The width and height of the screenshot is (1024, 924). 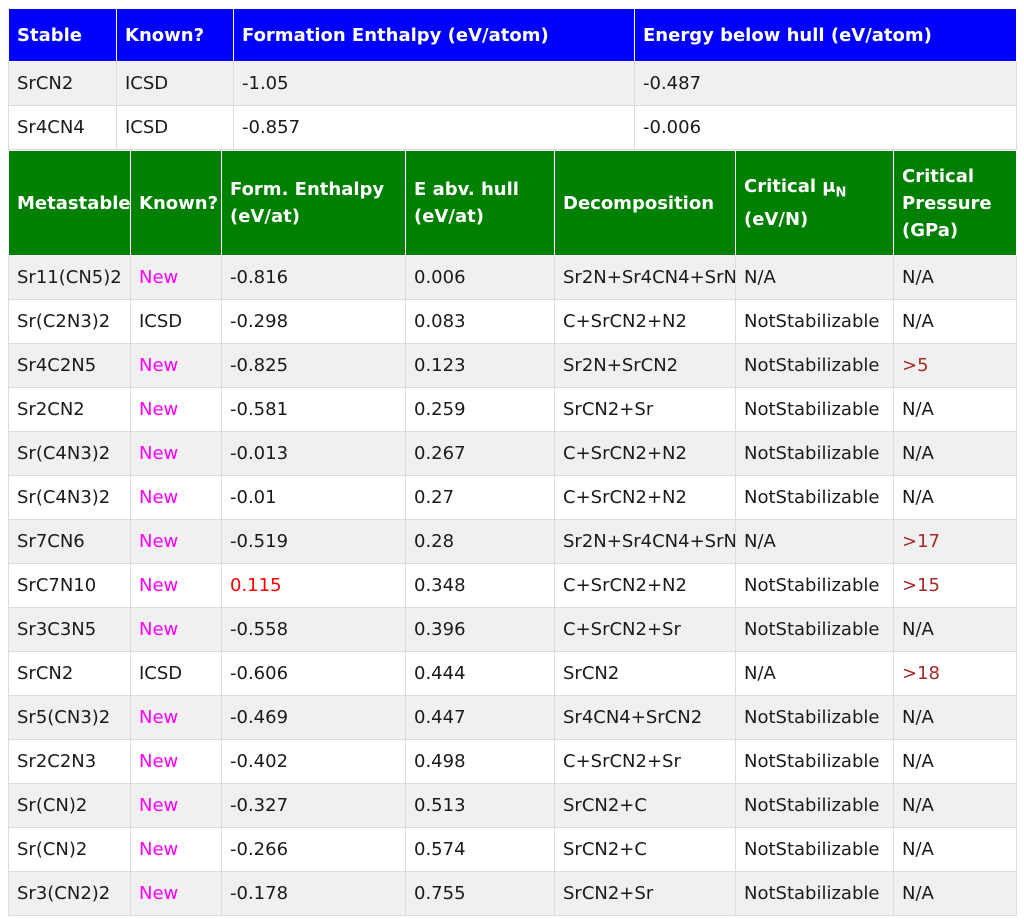 I want to click on cell-hull: 0.259, so click(x=480, y=409).